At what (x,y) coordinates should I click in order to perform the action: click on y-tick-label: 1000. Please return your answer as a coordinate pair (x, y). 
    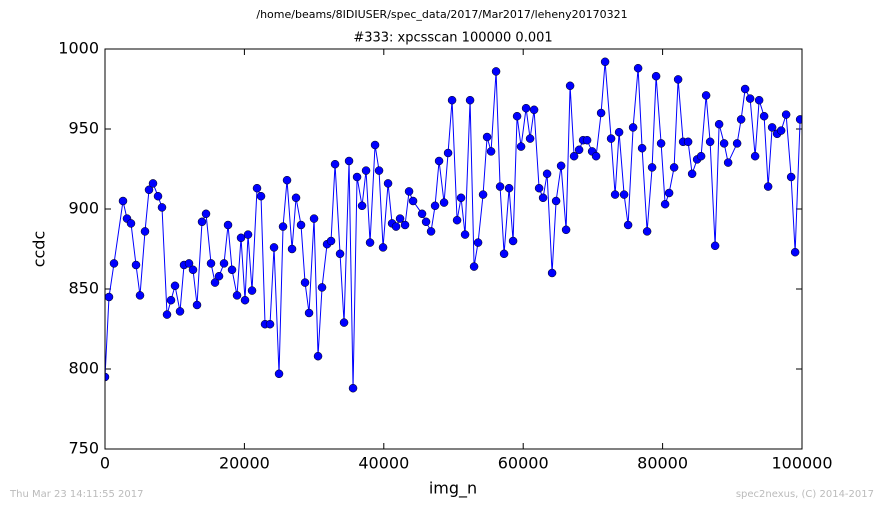
    Looking at the image, I should click on (78, 48).